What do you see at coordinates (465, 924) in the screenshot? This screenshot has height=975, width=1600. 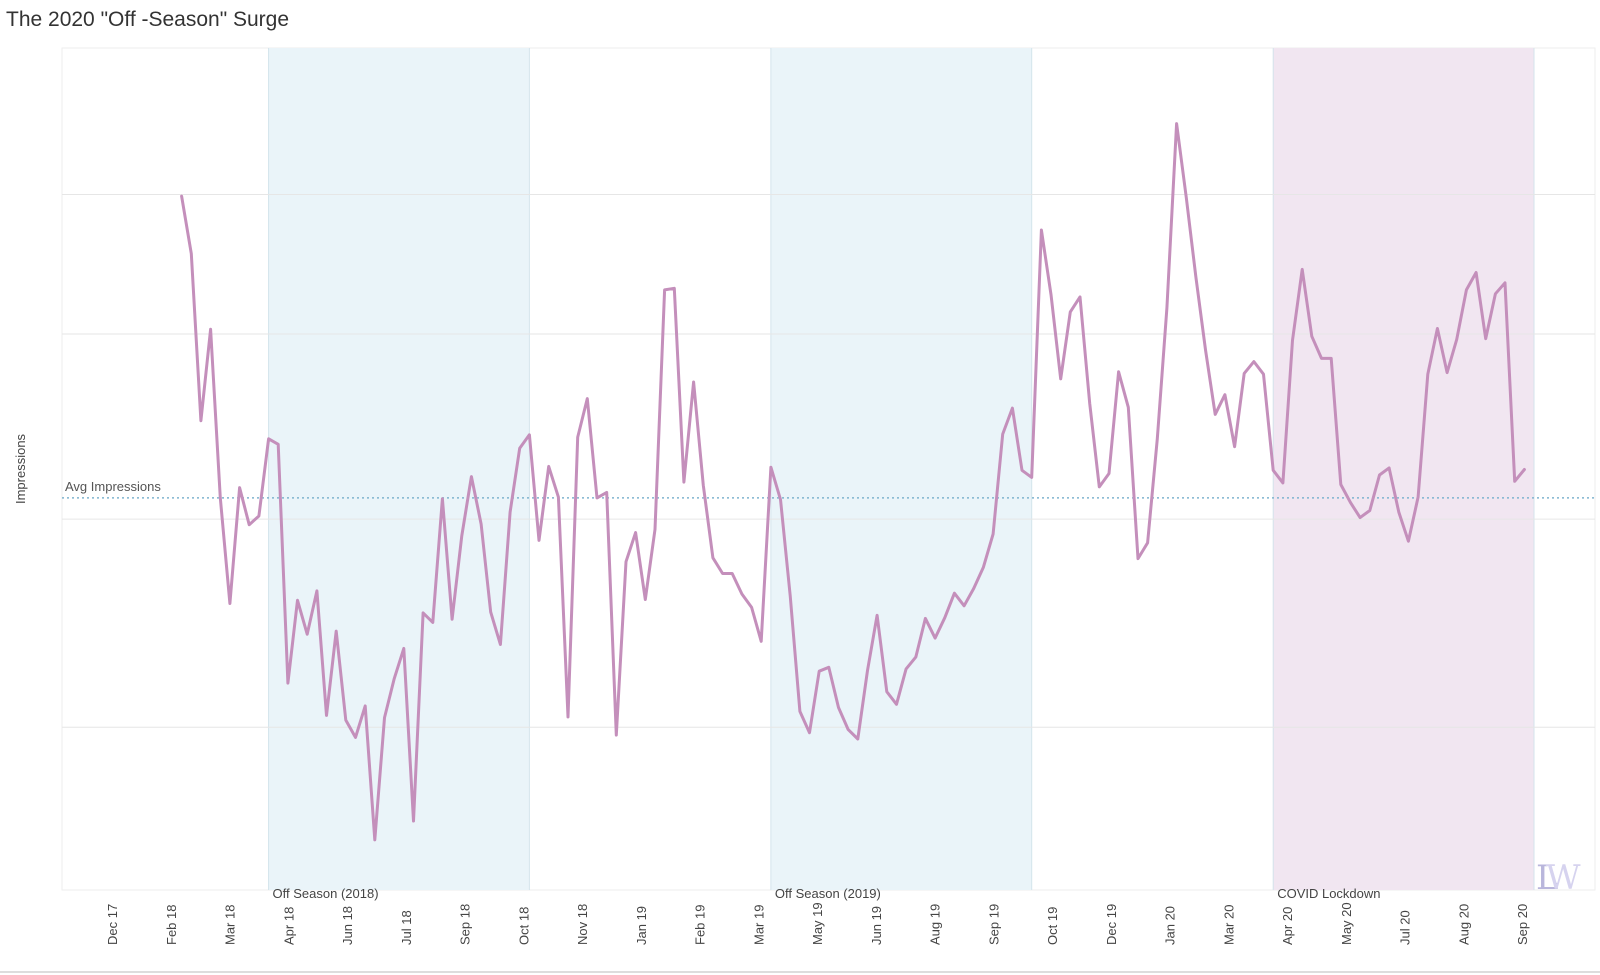 I see `x-tick-label: Sep 18` at bounding box center [465, 924].